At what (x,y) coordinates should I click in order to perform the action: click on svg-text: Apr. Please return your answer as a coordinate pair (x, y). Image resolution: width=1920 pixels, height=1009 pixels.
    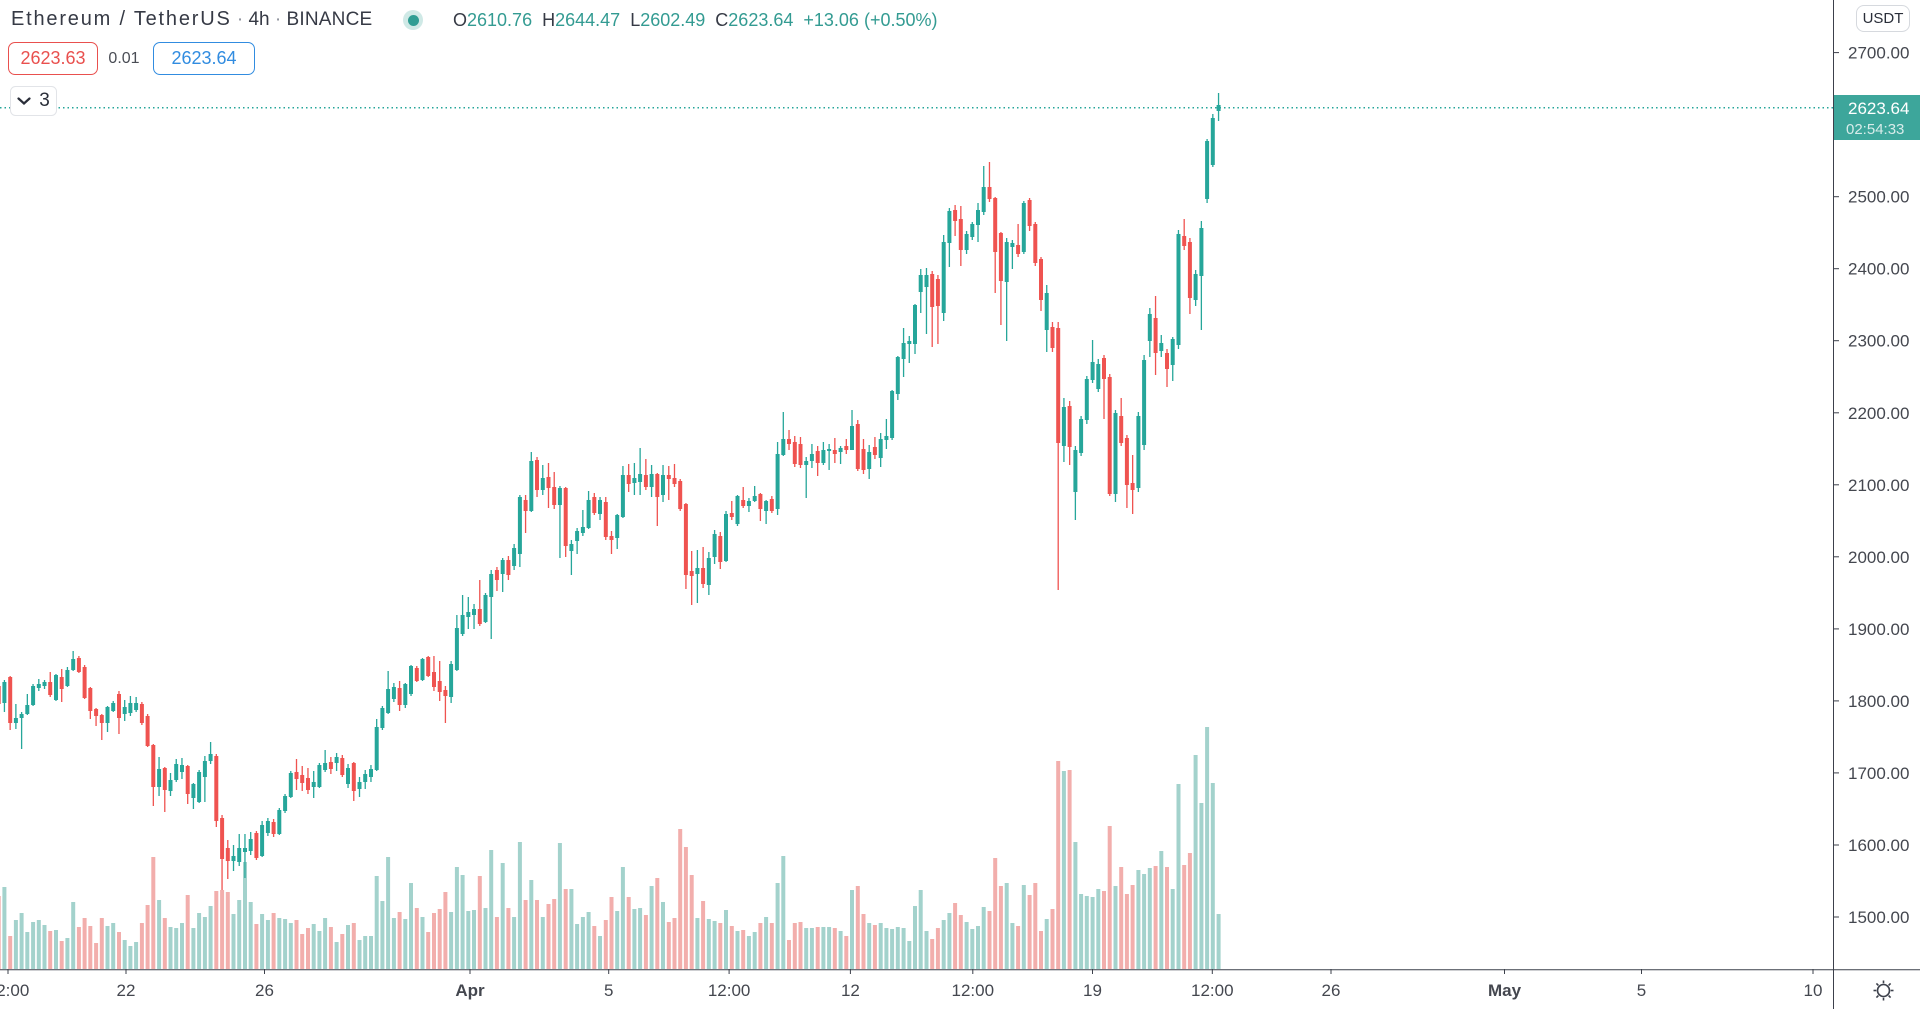
    Looking at the image, I should click on (470, 990).